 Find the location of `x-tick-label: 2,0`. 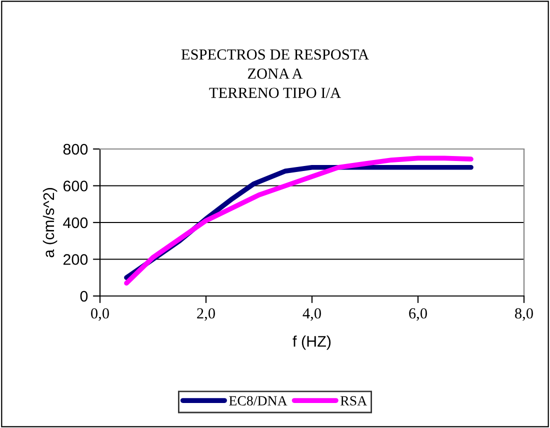

x-tick-label: 2,0 is located at coordinates (206, 314).